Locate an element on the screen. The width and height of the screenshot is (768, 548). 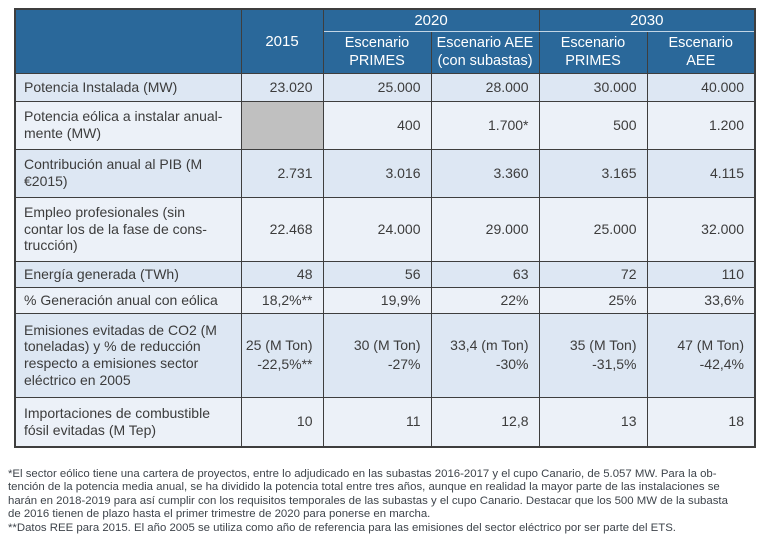
value-cell: 33,4 (m Ton) -30% is located at coordinates (485, 355).